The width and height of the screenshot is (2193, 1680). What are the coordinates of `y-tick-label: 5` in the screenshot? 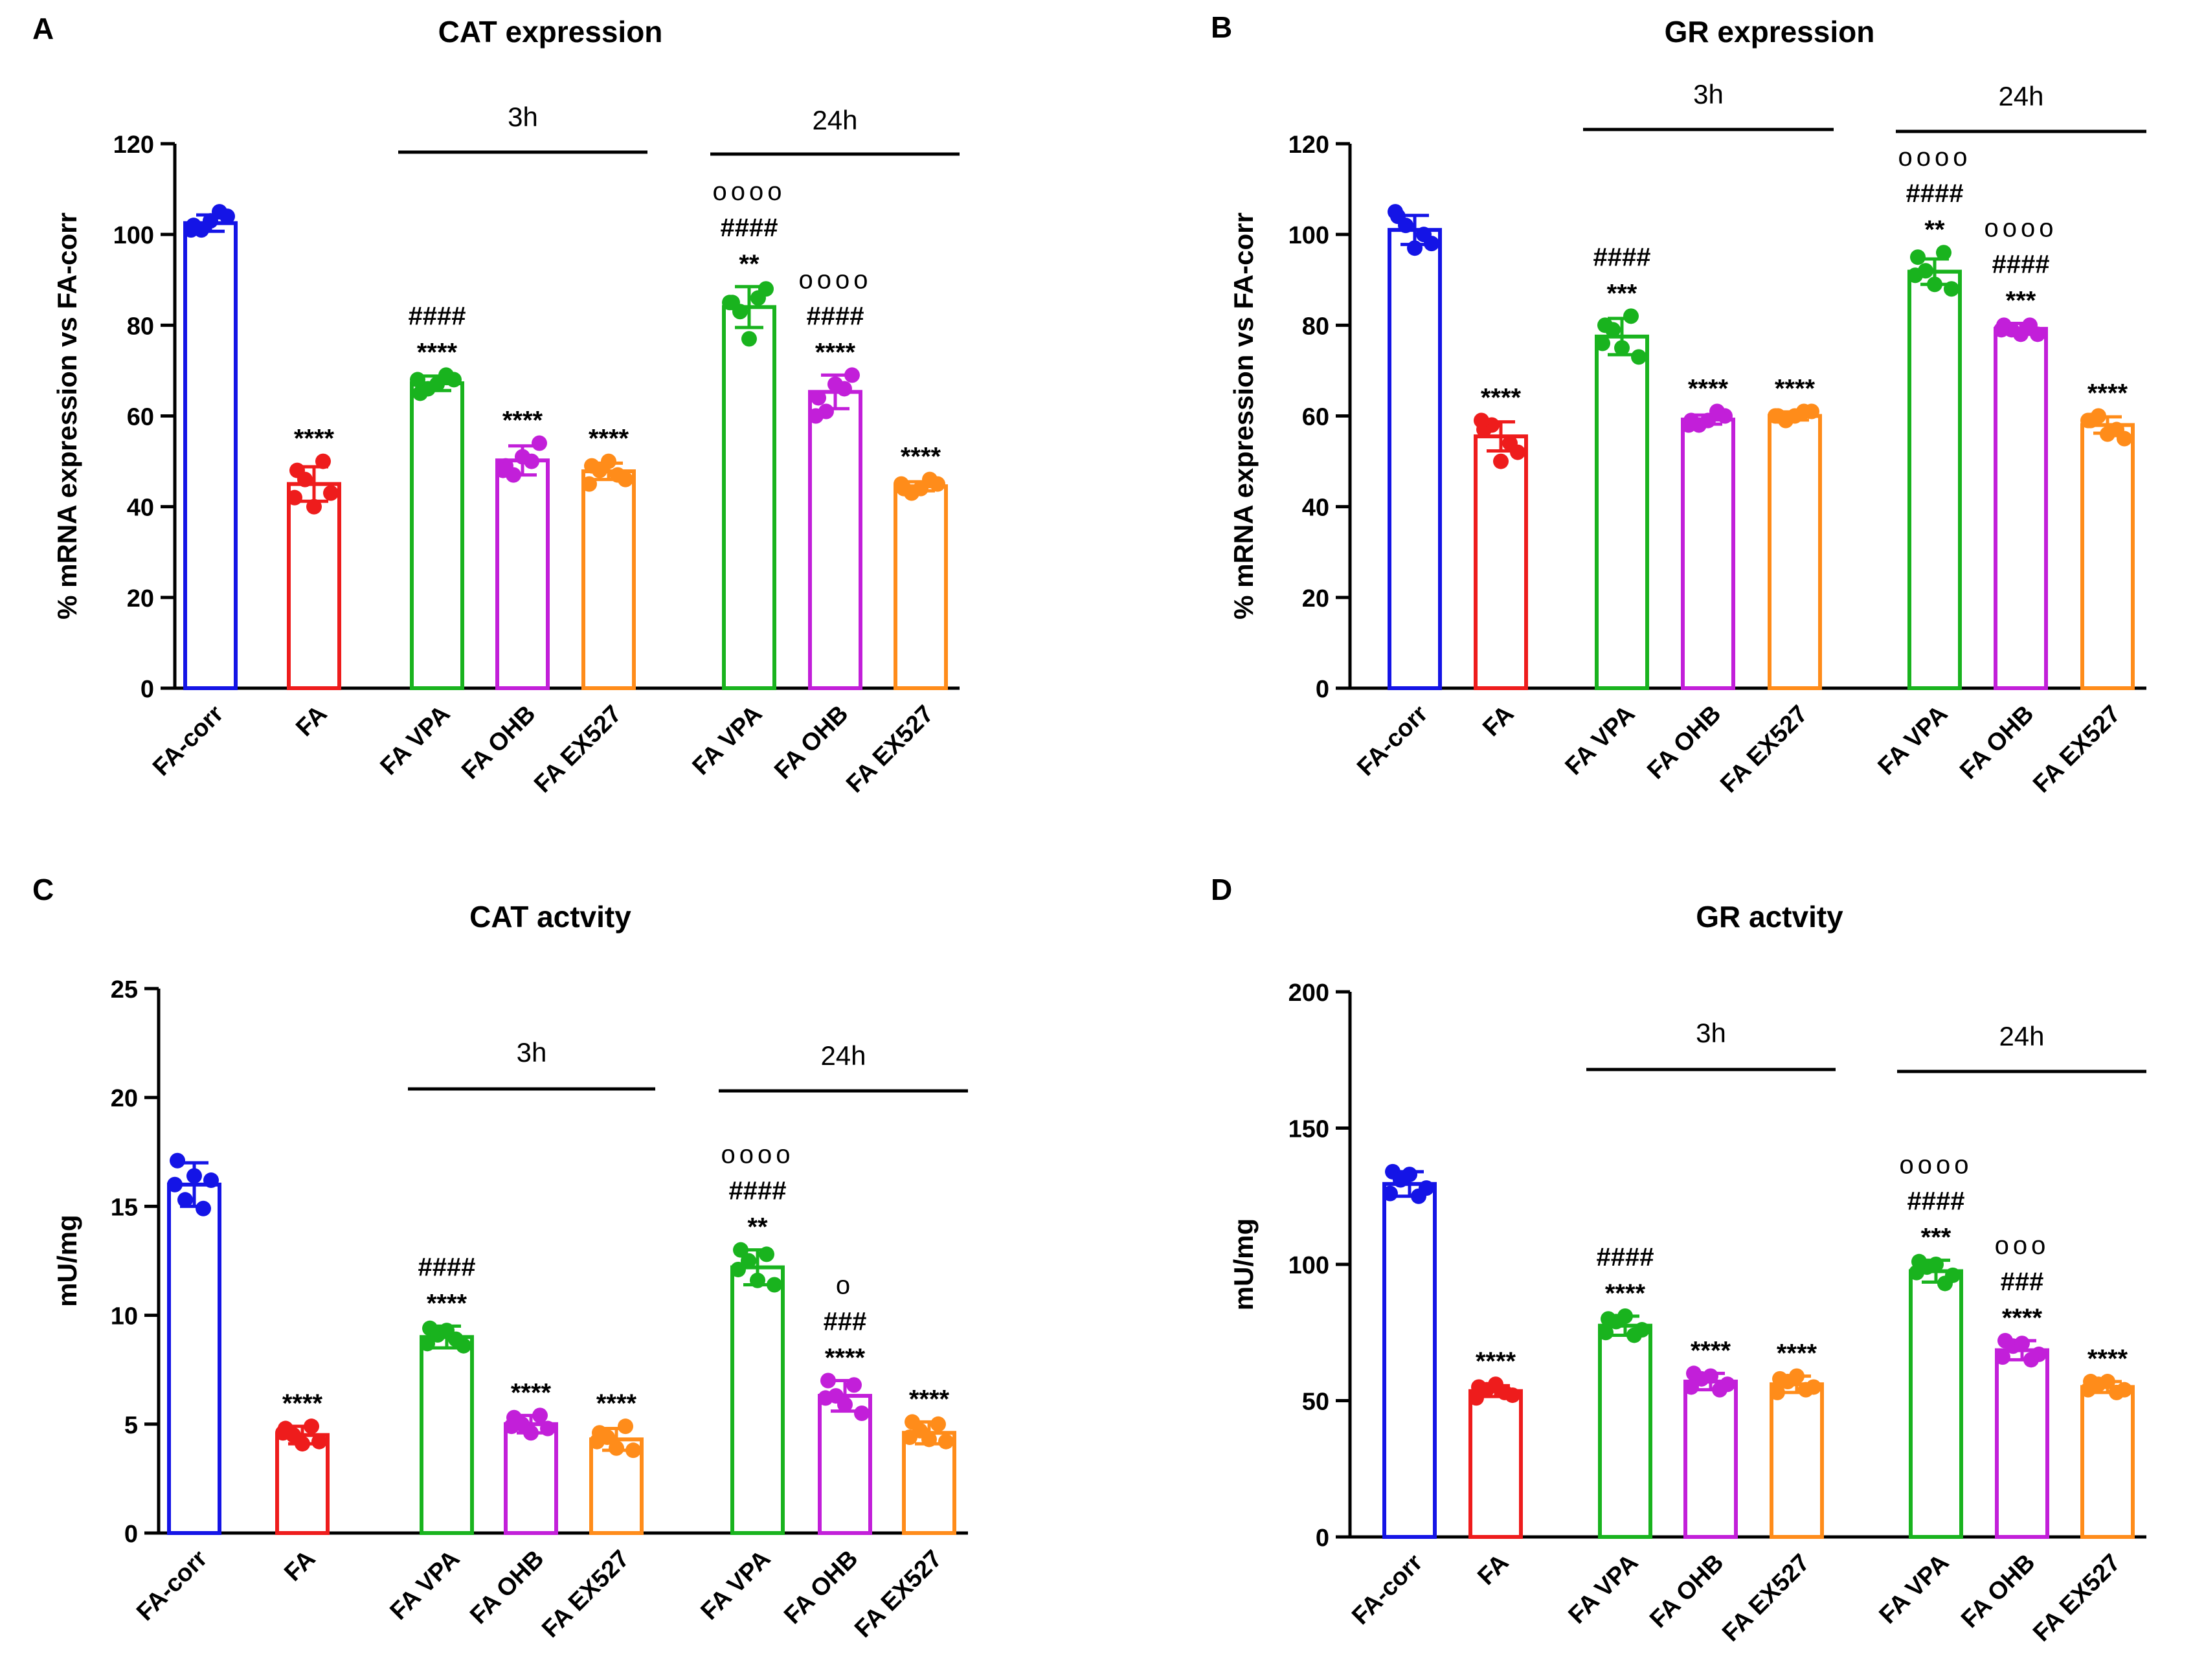 It's located at (131, 1426).